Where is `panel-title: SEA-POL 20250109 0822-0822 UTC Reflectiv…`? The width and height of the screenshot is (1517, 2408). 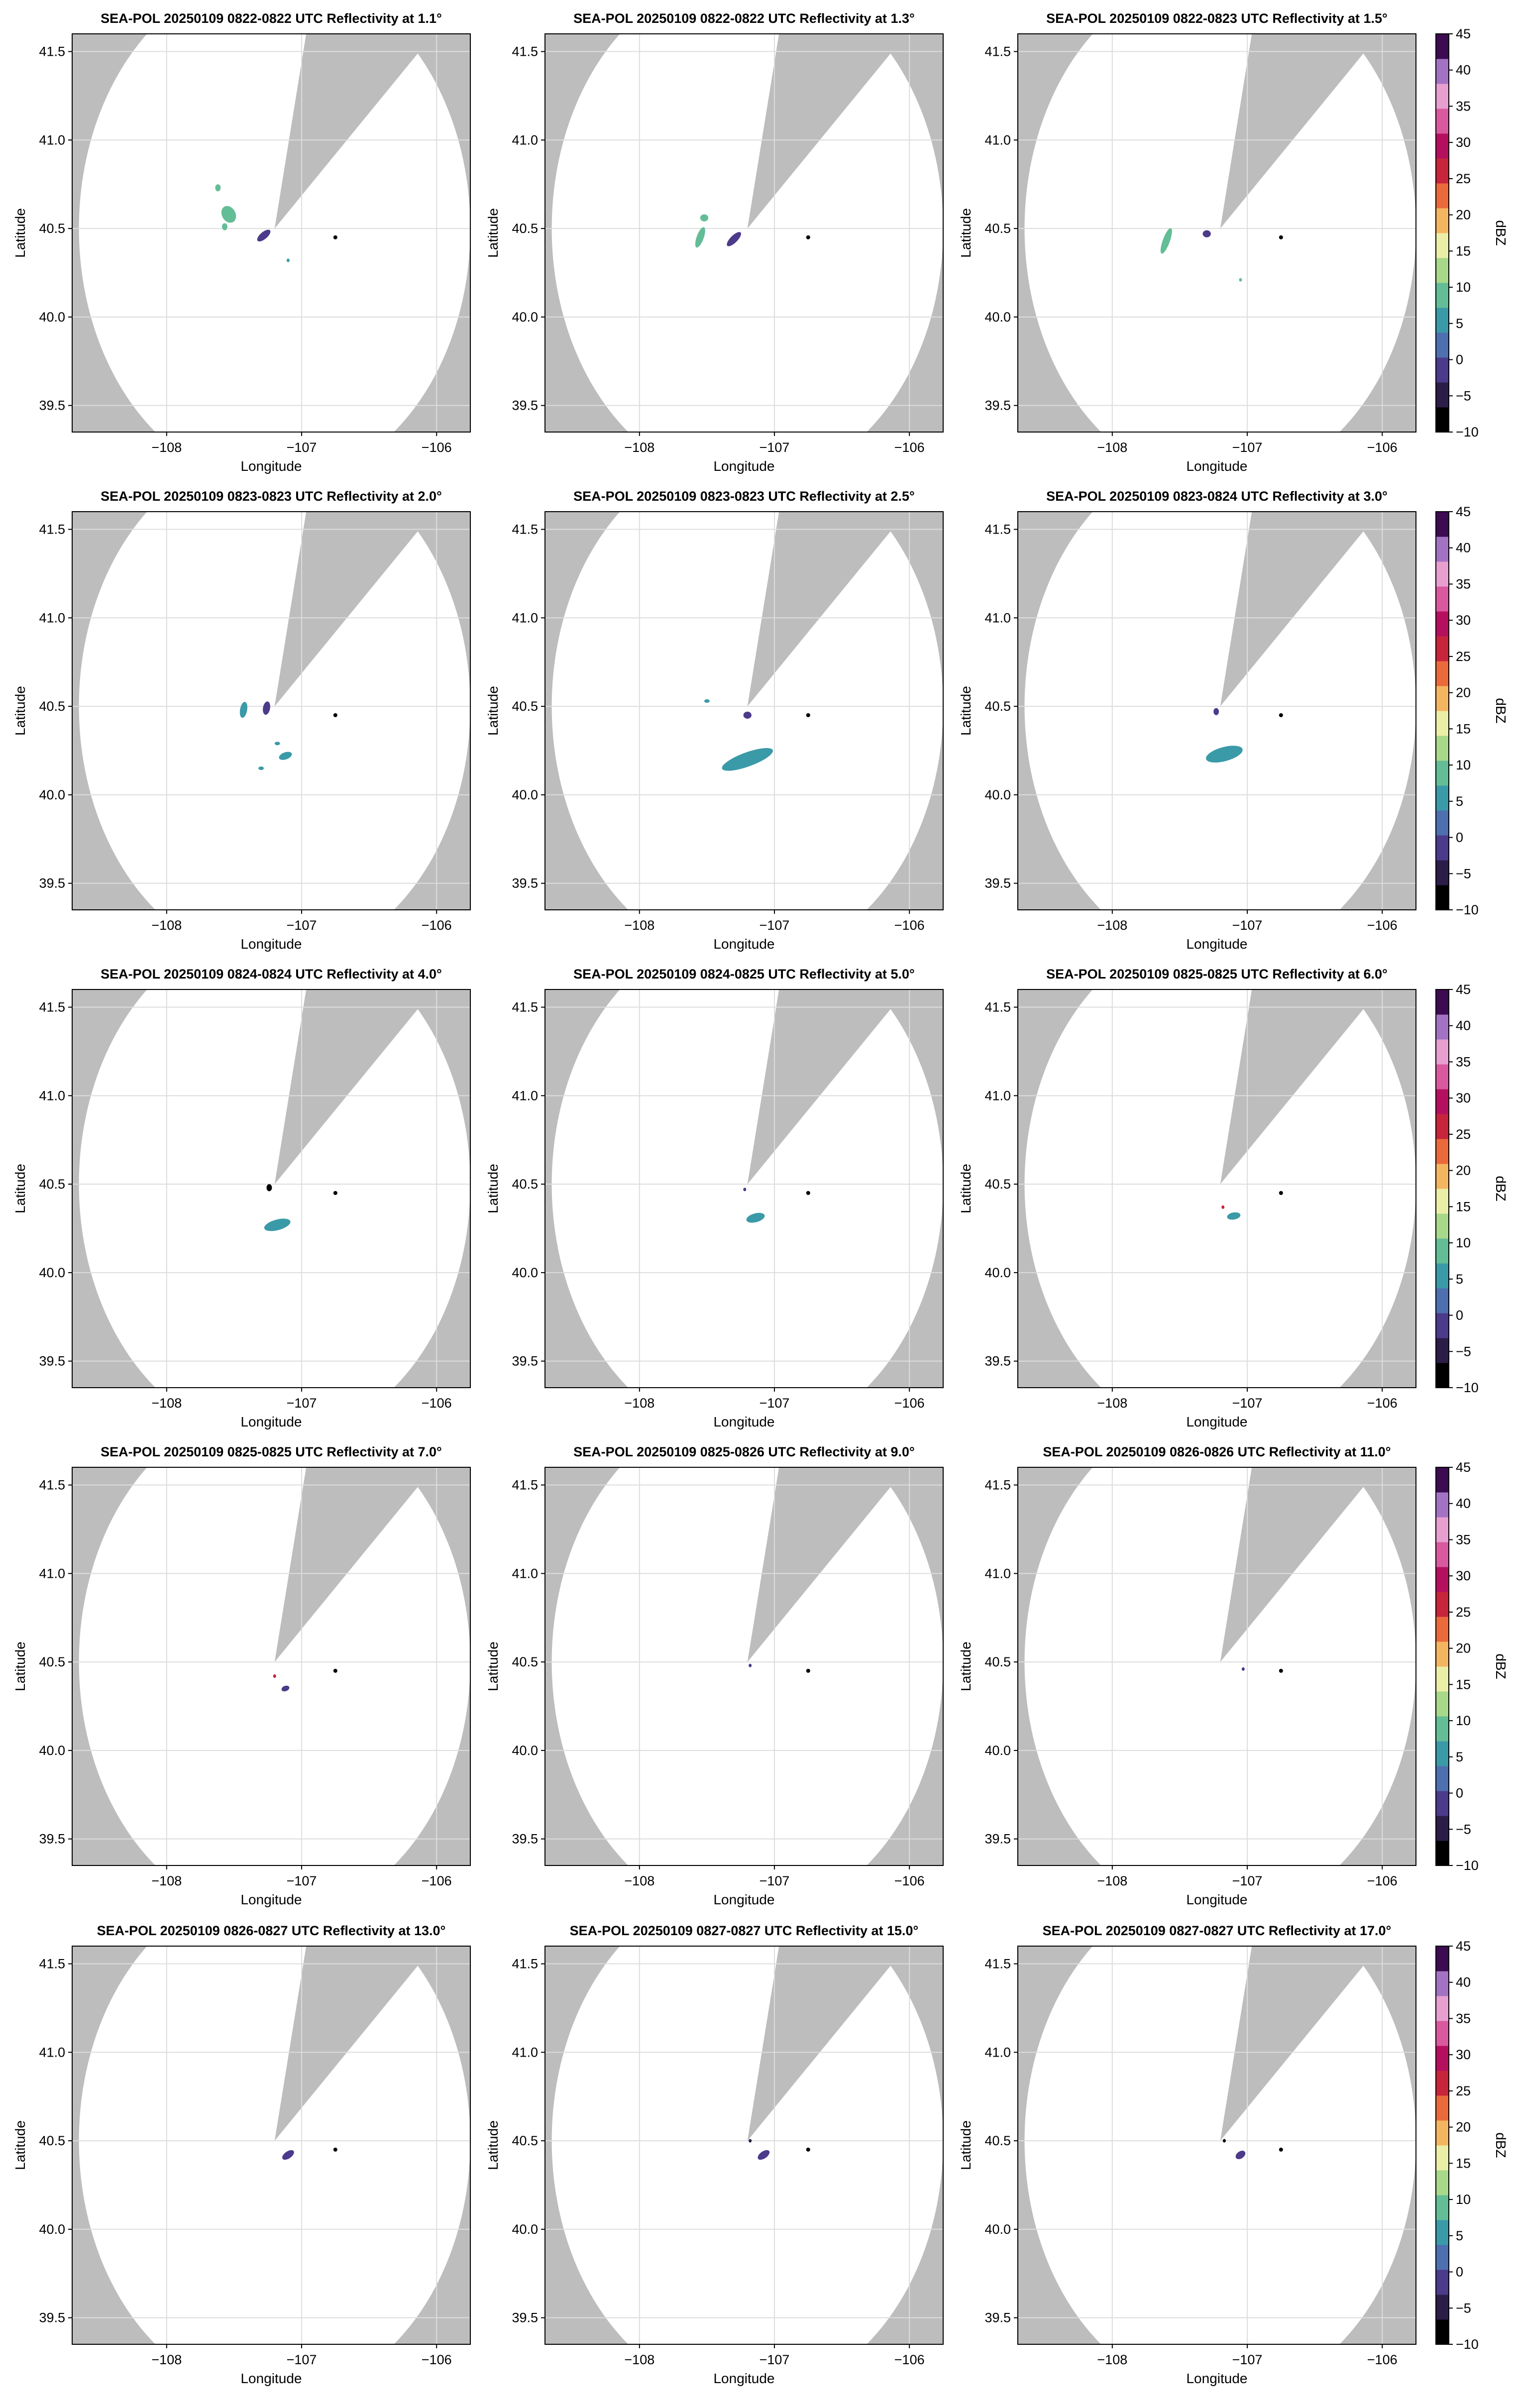 panel-title: SEA-POL 20250109 0822-0822 UTC Reflectiv… is located at coordinates (271, 18).